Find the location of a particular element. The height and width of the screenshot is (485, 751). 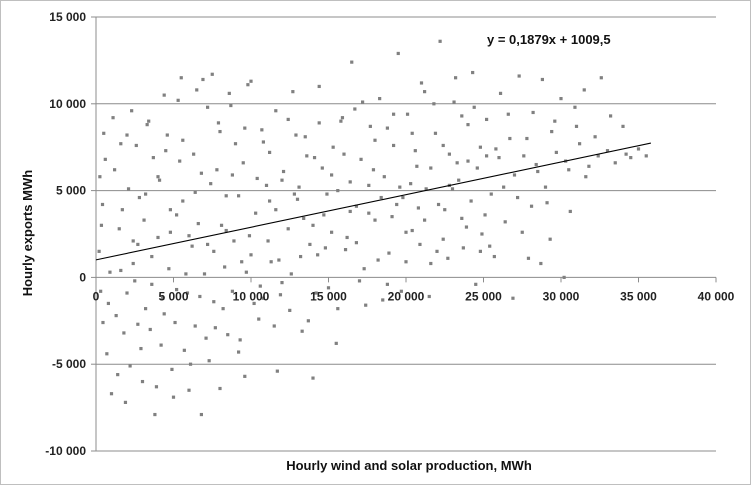

x-tick-label-7: 35 000 is located at coordinates (638, 296).